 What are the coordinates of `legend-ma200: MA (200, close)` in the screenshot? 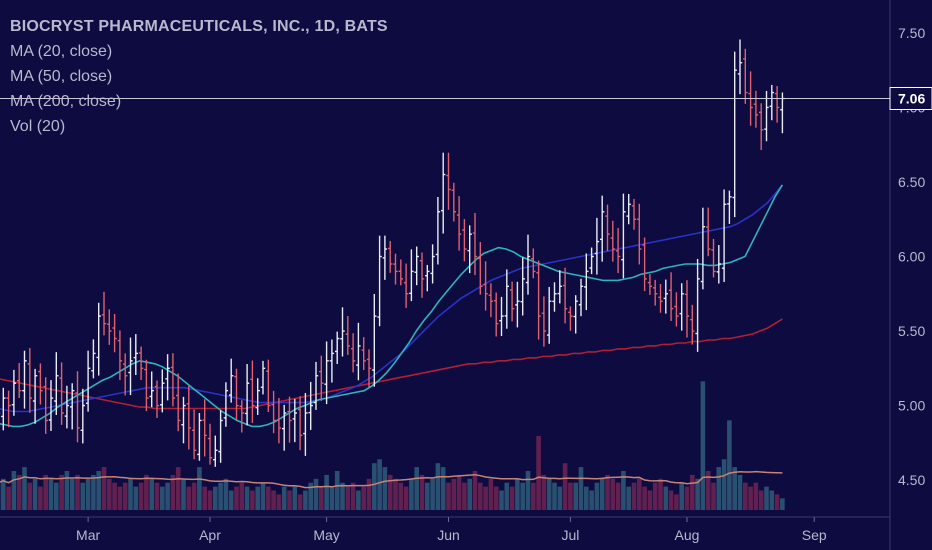 It's located at (66, 101).